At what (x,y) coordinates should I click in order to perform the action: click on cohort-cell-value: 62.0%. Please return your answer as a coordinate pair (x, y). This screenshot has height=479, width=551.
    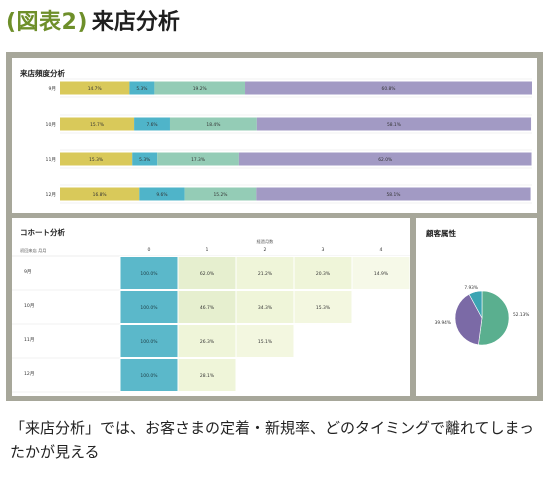
    Looking at the image, I should click on (207, 274).